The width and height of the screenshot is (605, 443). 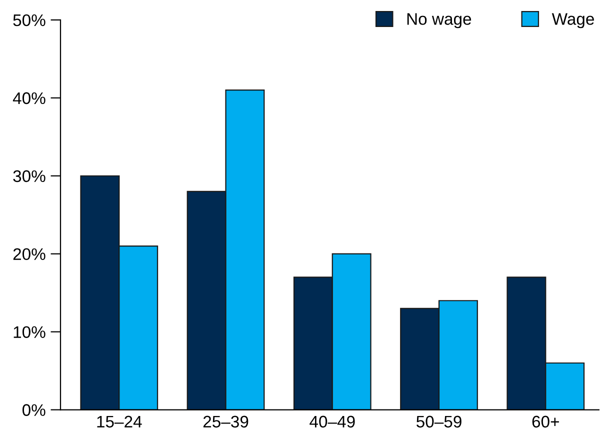 What do you see at coordinates (225, 422) in the screenshot?
I see `x-tick-label: 25–39` at bounding box center [225, 422].